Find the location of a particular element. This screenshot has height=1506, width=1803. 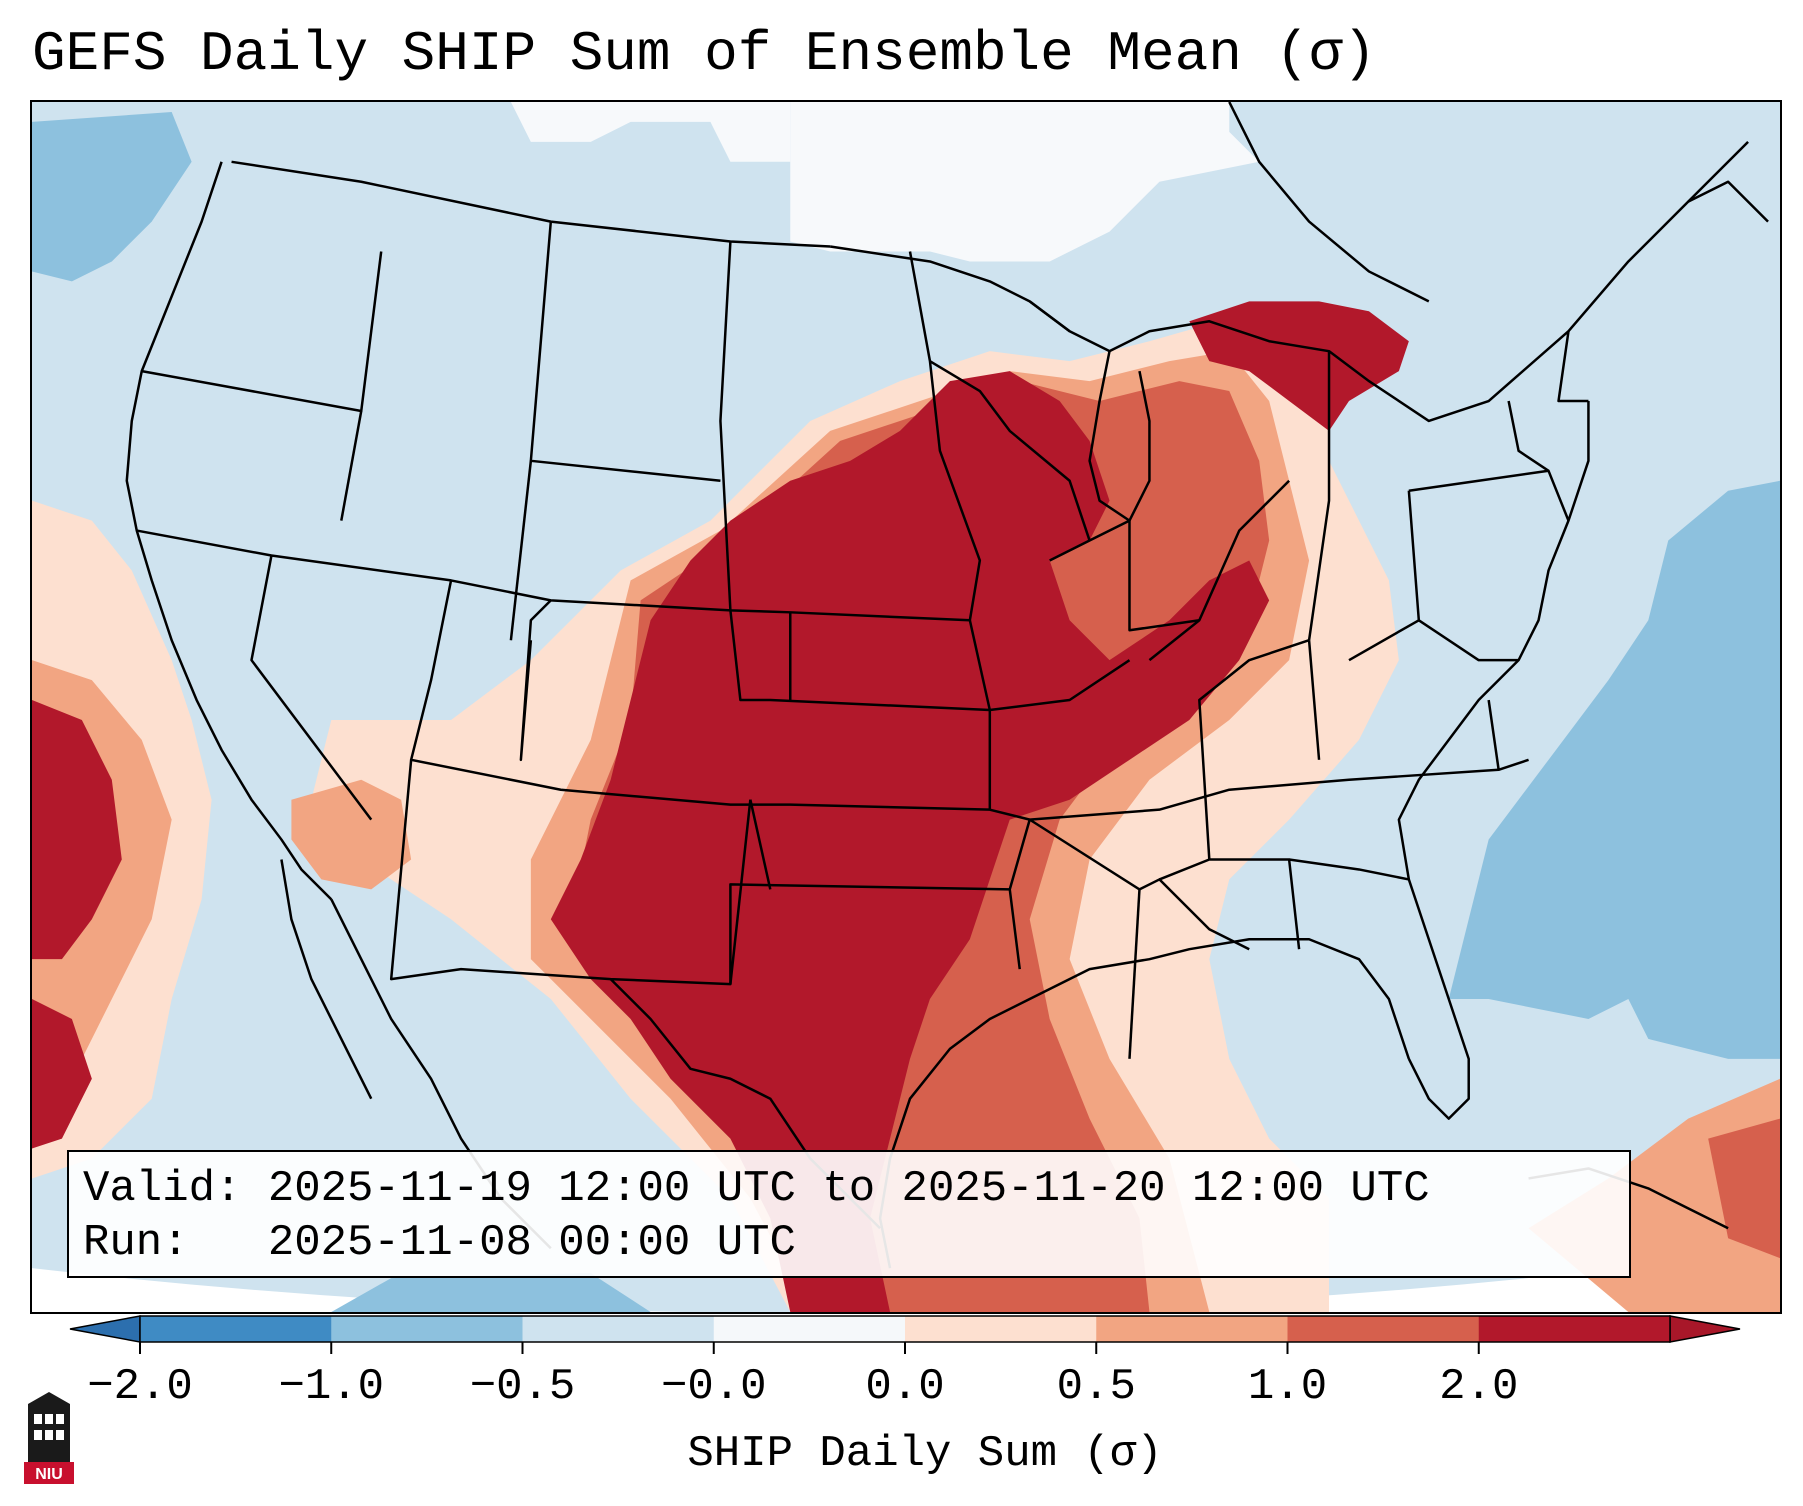

niu-logo-icon: NIU is located at coordinates (49, 1438).